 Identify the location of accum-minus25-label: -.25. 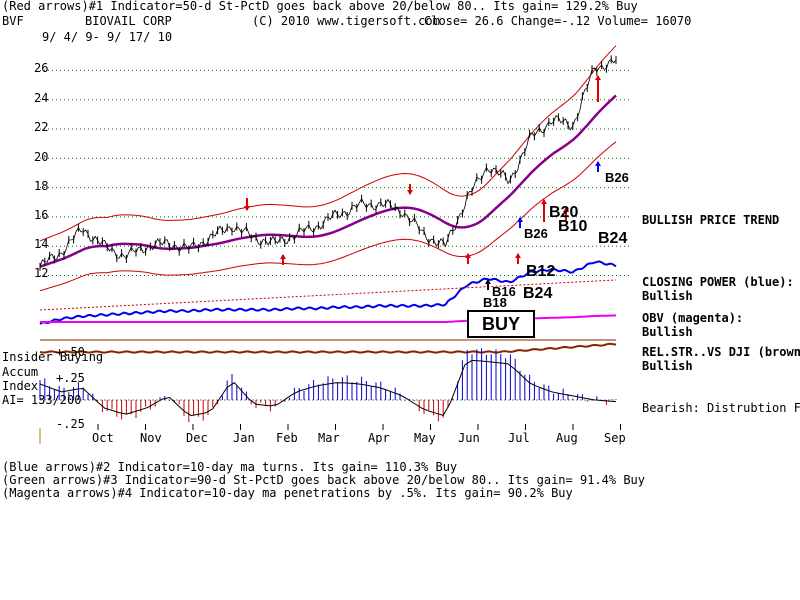
(70, 424).